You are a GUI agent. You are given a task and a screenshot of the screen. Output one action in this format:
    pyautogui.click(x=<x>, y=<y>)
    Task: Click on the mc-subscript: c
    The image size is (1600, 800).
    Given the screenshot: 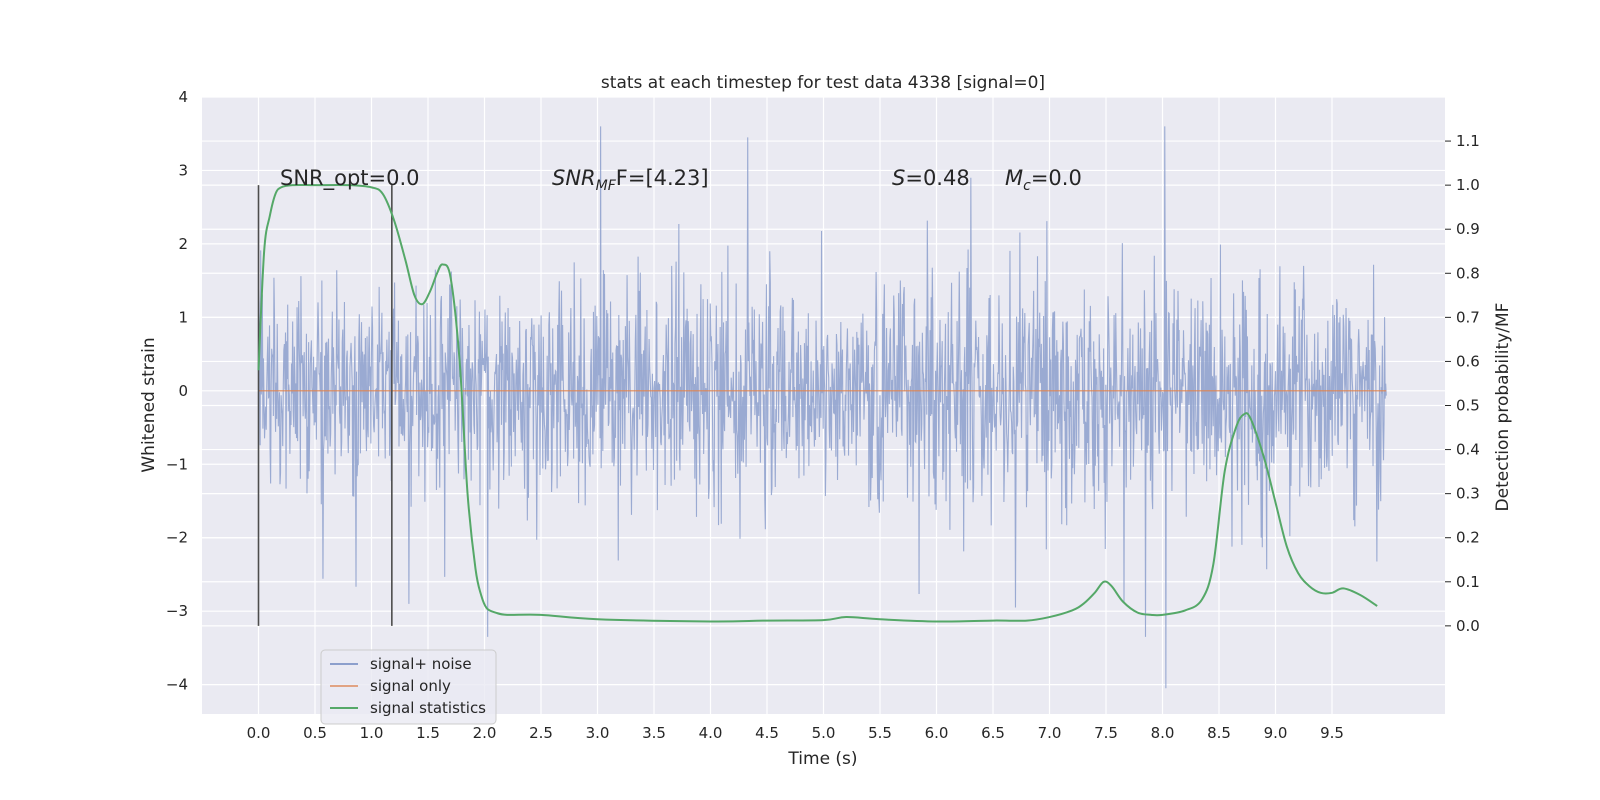 What is the action you would take?
    pyautogui.click(x=1027, y=186)
    